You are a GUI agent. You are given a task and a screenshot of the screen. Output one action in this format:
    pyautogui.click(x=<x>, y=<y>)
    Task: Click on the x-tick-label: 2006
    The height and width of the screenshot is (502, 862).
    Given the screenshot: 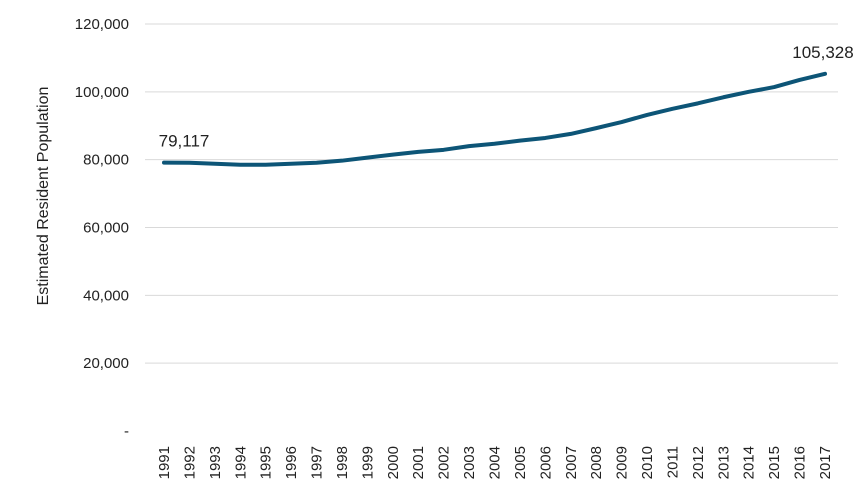 What is the action you would take?
    pyautogui.click(x=545, y=462)
    